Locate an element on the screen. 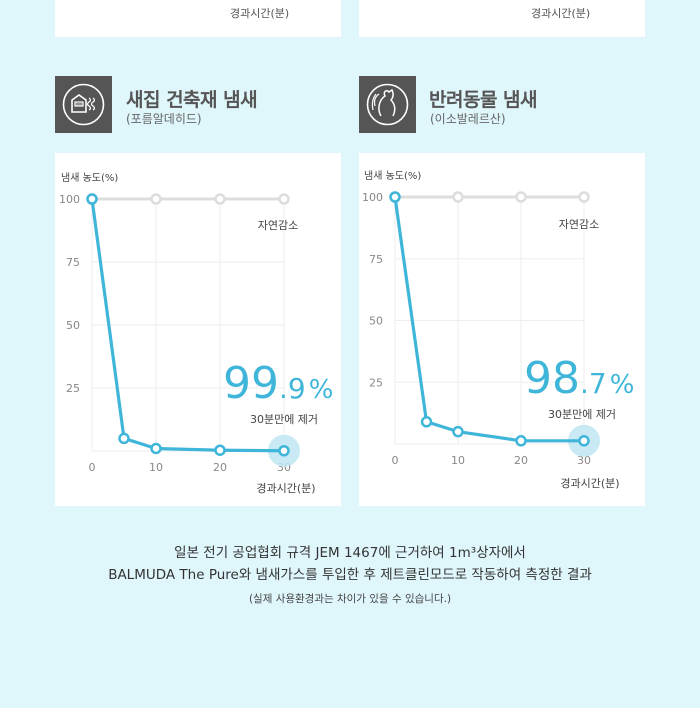  section-subtitle-pet: (이소발레르산) is located at coordinates (468, 119).